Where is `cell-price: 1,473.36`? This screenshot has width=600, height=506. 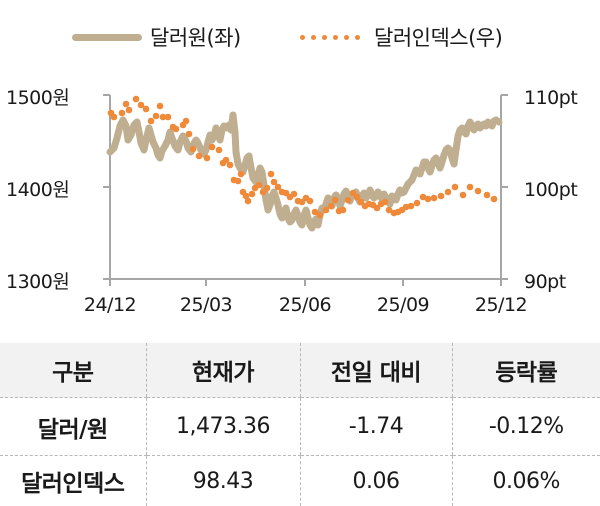 cell-price: 1,473.36 is located at coordinates (223, 427).